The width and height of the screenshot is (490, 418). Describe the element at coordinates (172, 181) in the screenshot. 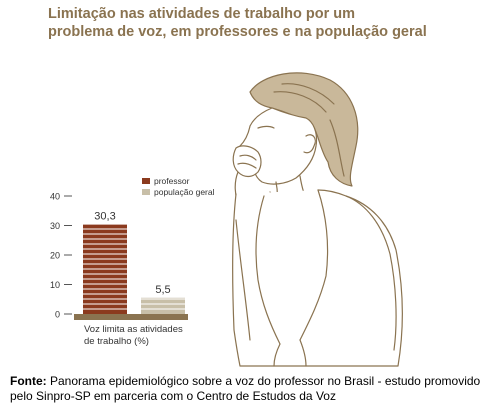

I see `legend-label-professor: professor` at that location.